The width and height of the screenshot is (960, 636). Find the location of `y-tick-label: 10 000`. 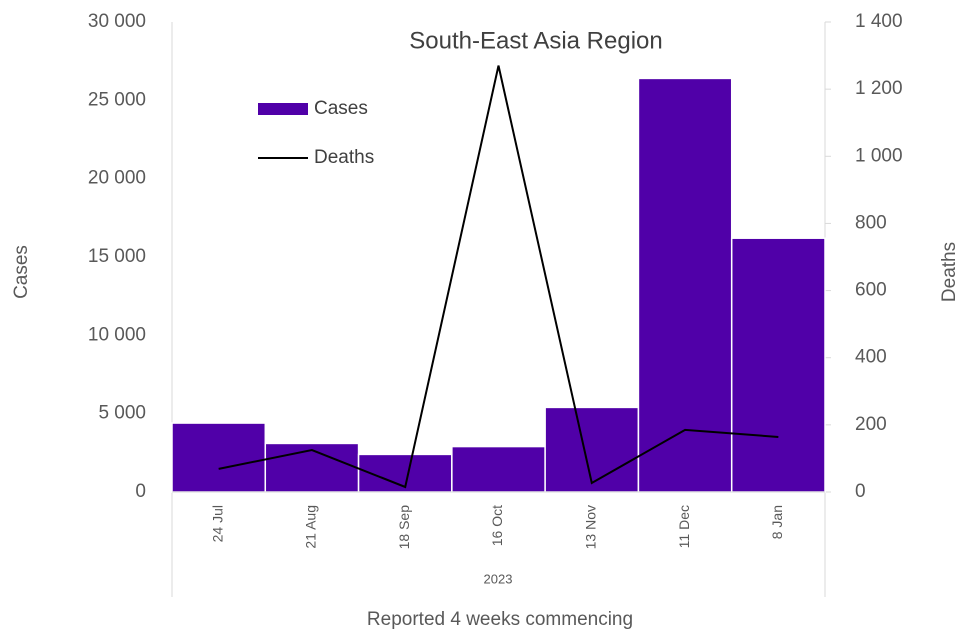

y-tick-label: 10 000 is located at coordinates (117, 334).